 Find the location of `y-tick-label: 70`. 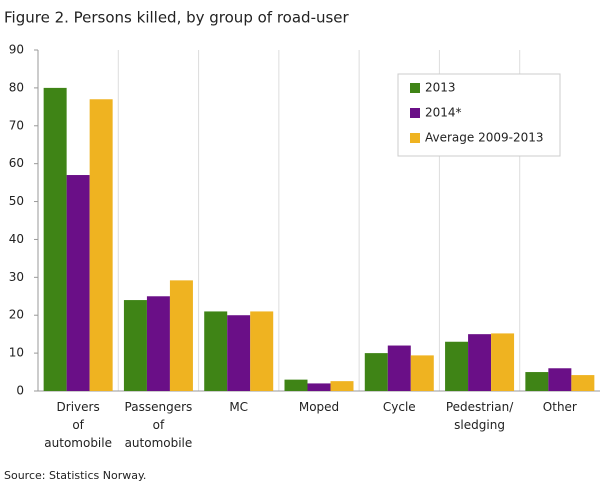

y-tick-label: 70 is located at coordinates (16, 125).